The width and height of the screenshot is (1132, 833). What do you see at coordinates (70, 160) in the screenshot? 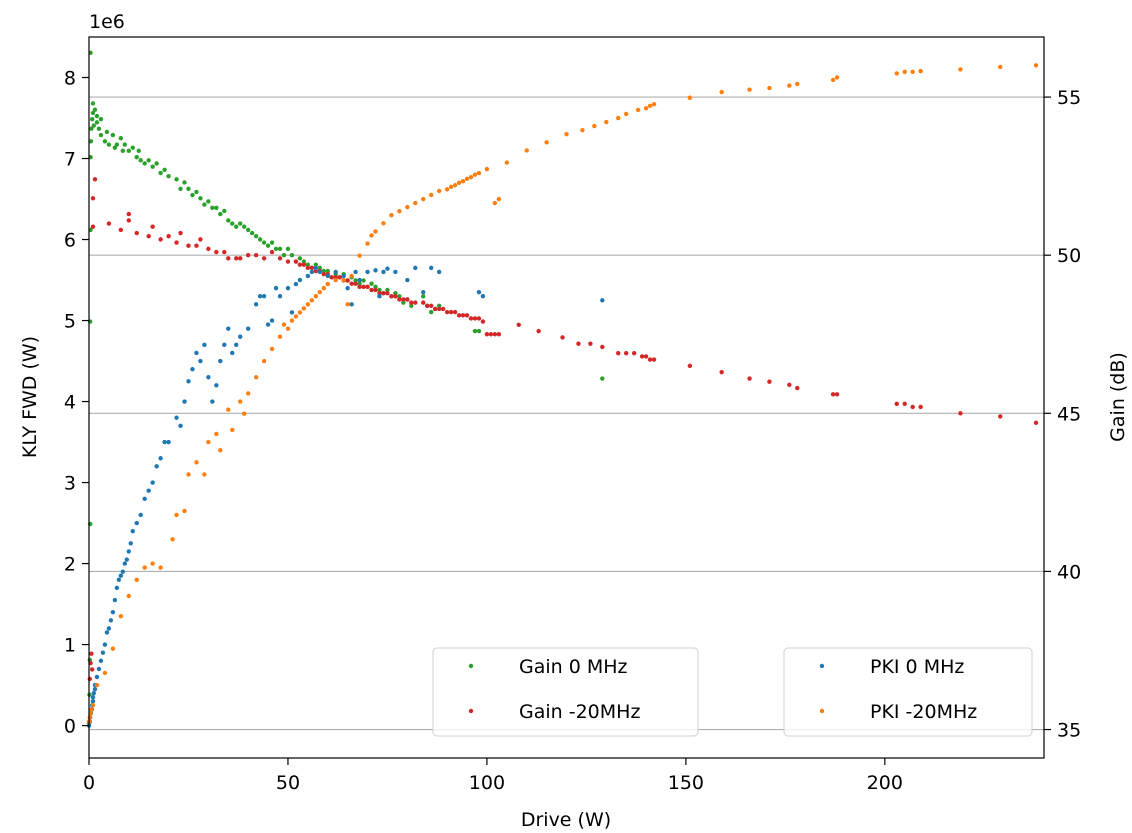
I see `y-tick-label: 7` at bounding box center [70, 160].